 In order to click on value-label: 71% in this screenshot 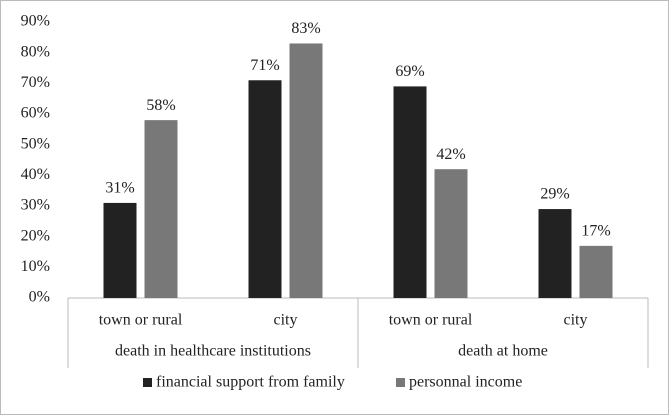, I will do `click(264, 65)`.